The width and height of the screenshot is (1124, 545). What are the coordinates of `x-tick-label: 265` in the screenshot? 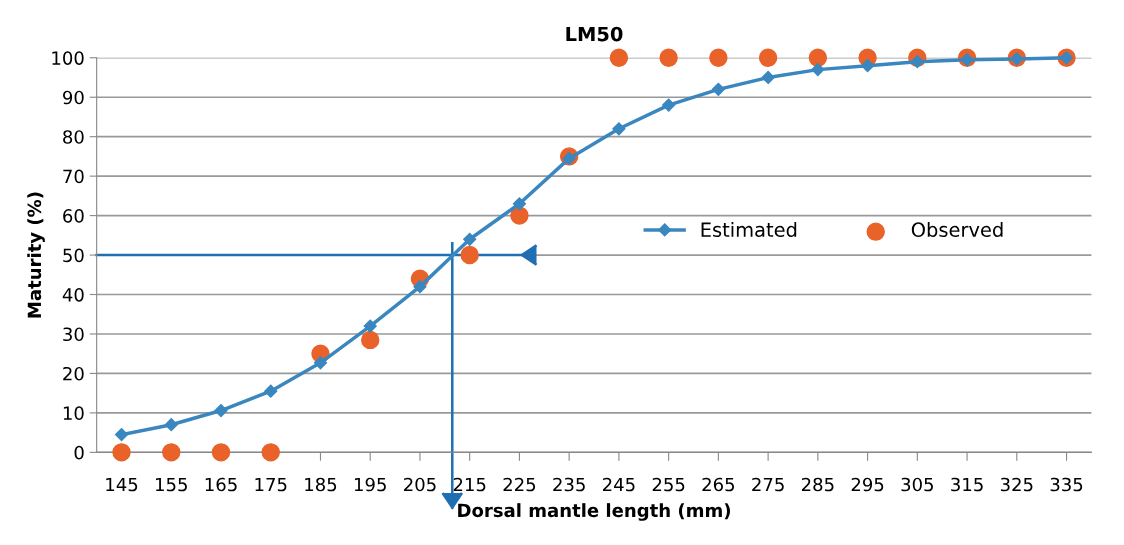 It's located at (718, 484).